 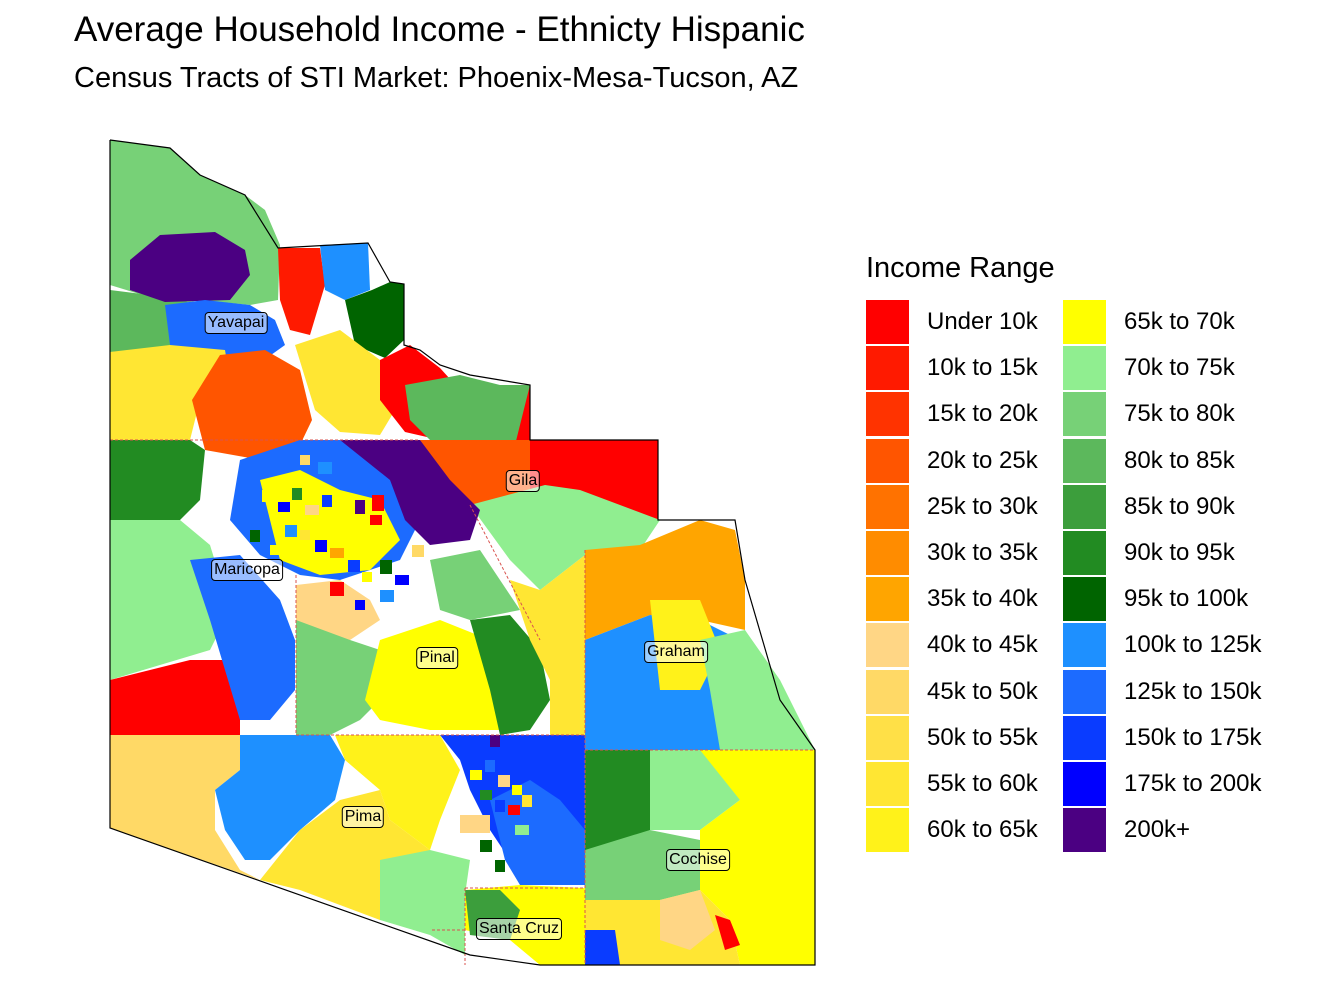 What do you see at coordinates (982, 552) in the screenshot?
I see `legend-label: 30k to 35k` at bounding box center [982, 552].